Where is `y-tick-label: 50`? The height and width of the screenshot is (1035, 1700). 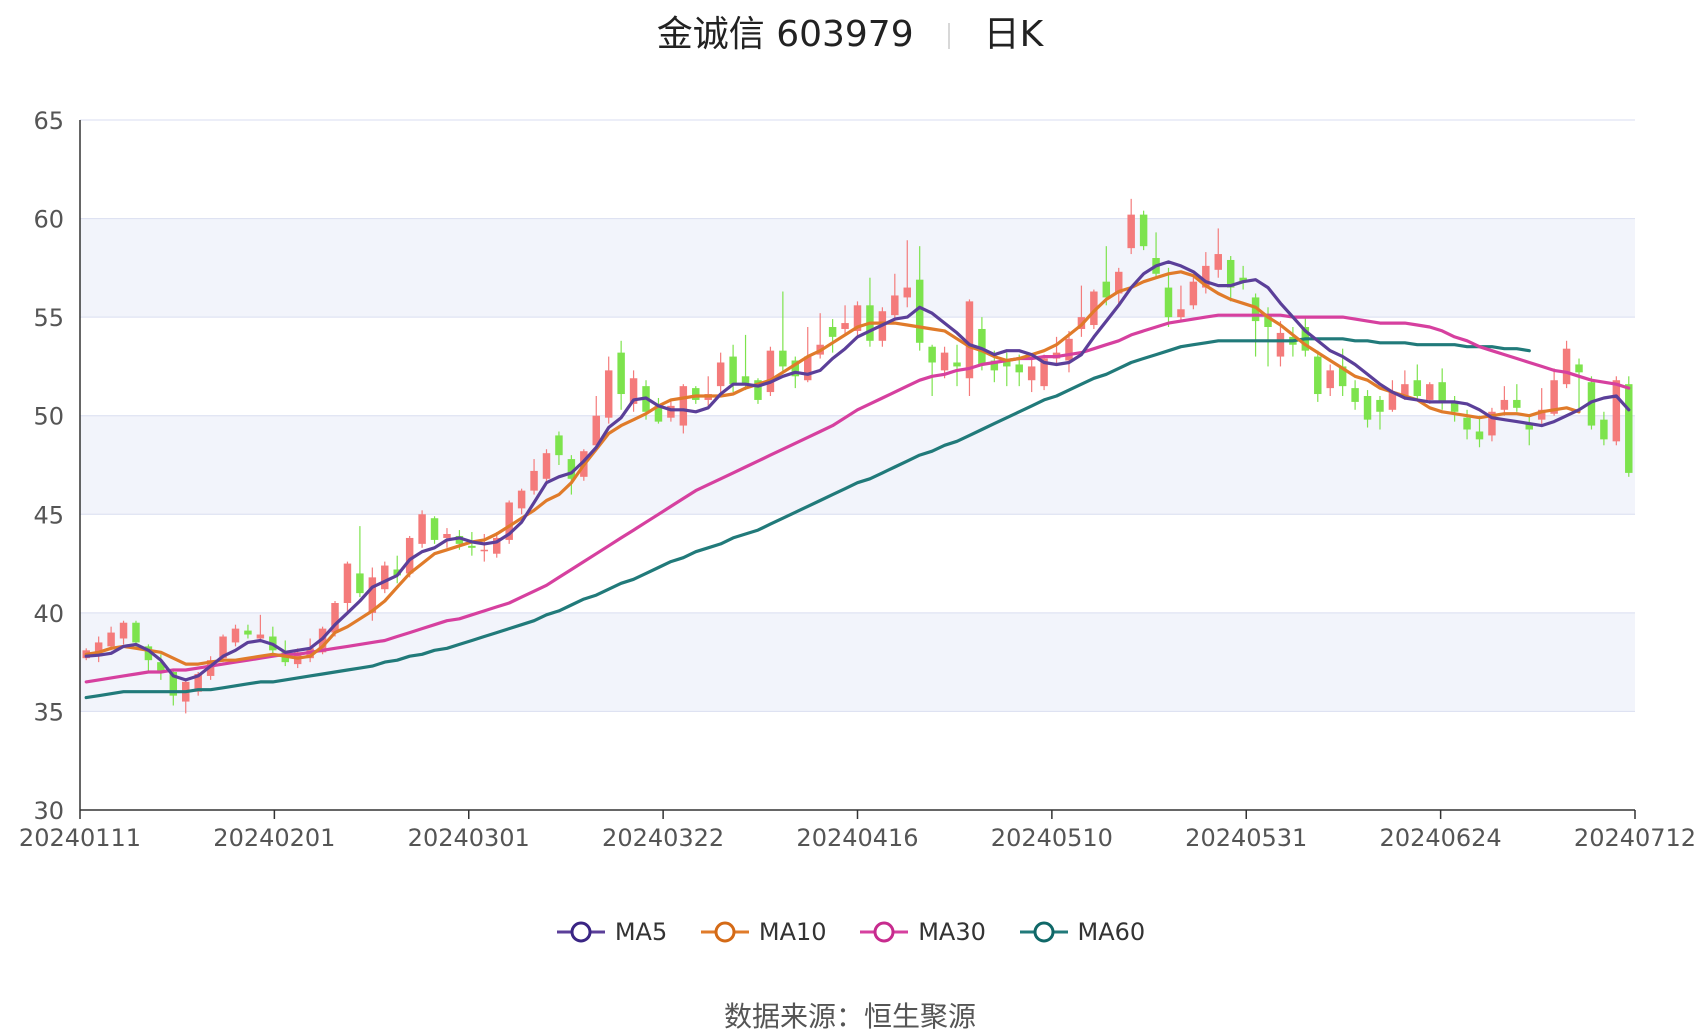
y-tick-label: 50 is located at coordinates (48, 417).